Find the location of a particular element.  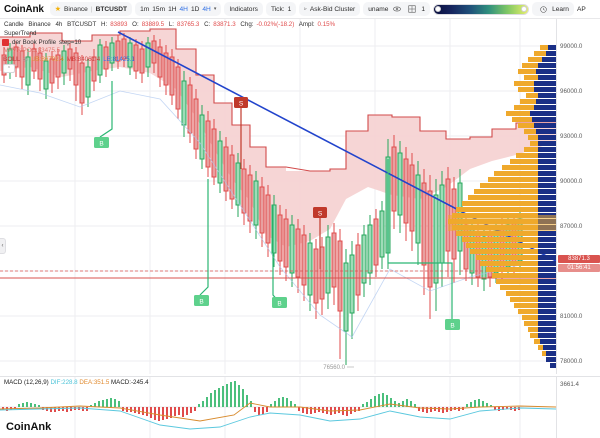

volume-profile is located at coordinates (502, 206).